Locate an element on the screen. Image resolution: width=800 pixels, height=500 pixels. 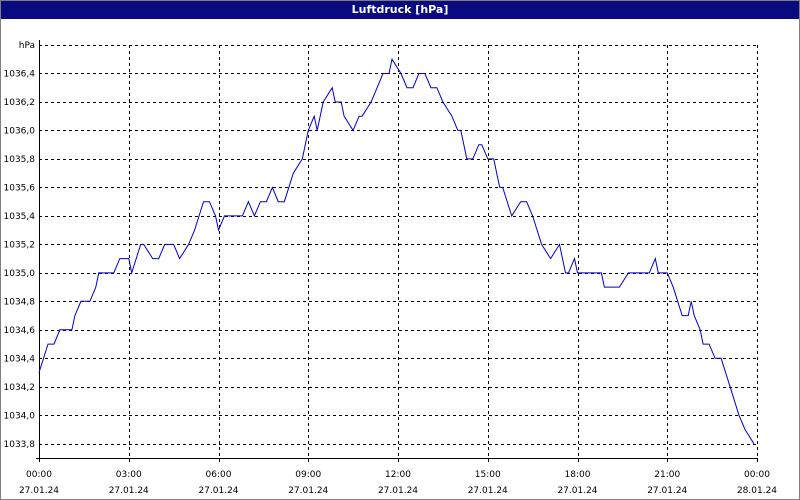
y-tick-label: 1035,0 is located at coordinates (20, 274).